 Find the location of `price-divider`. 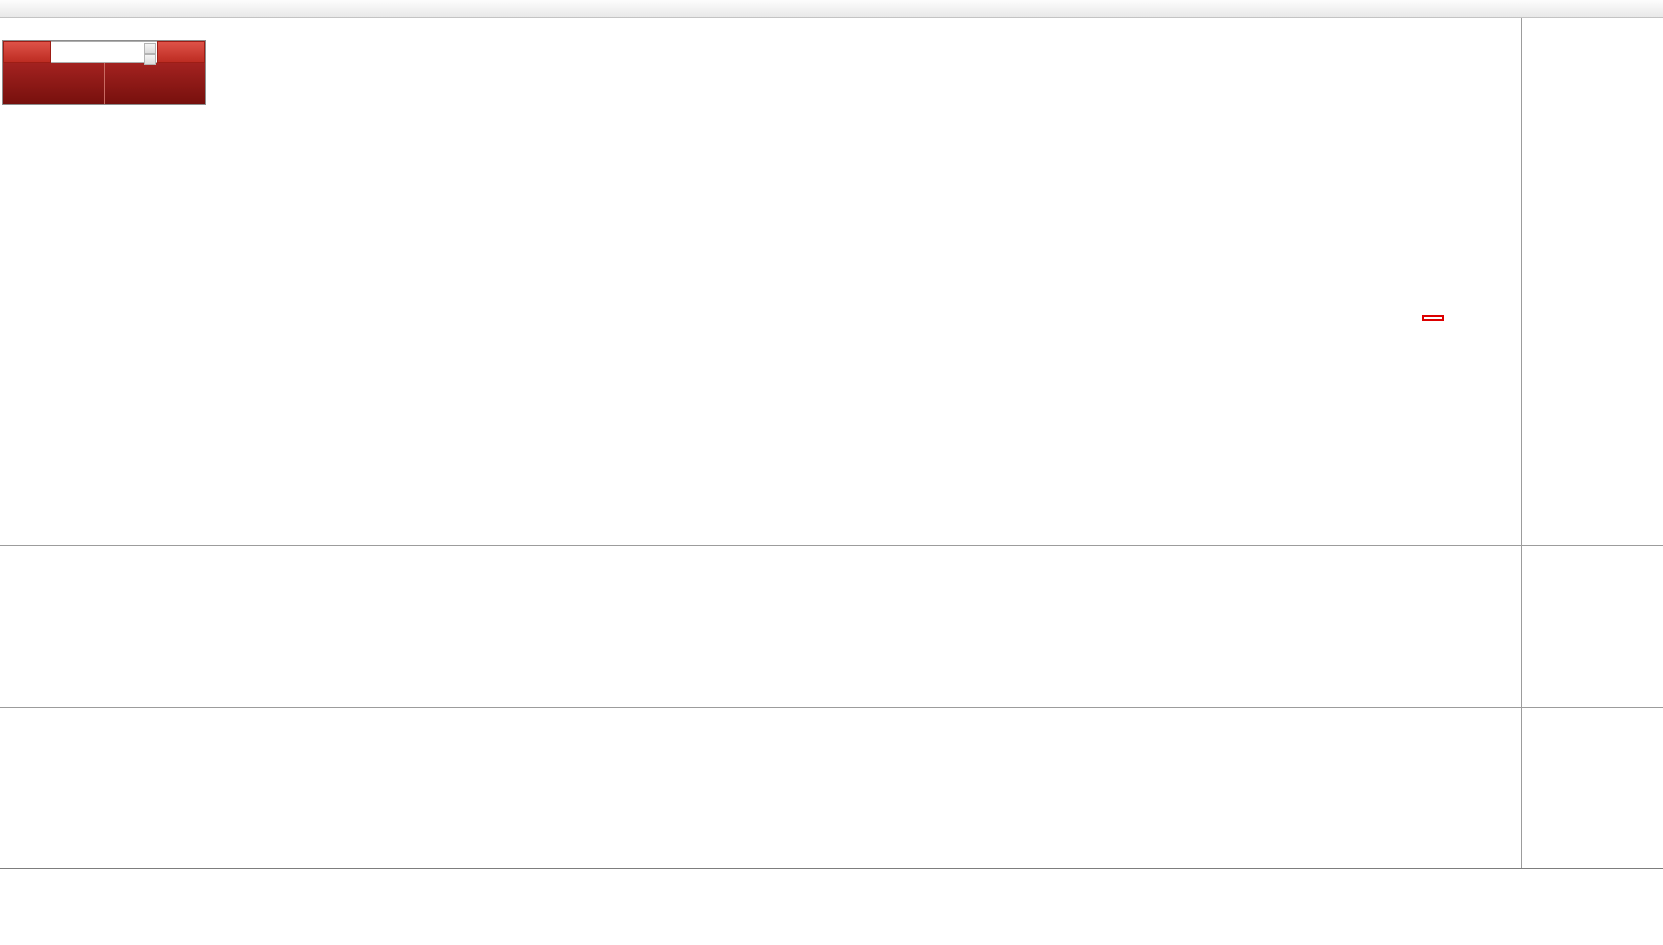

price-divider is located at coordinates (104, 83).